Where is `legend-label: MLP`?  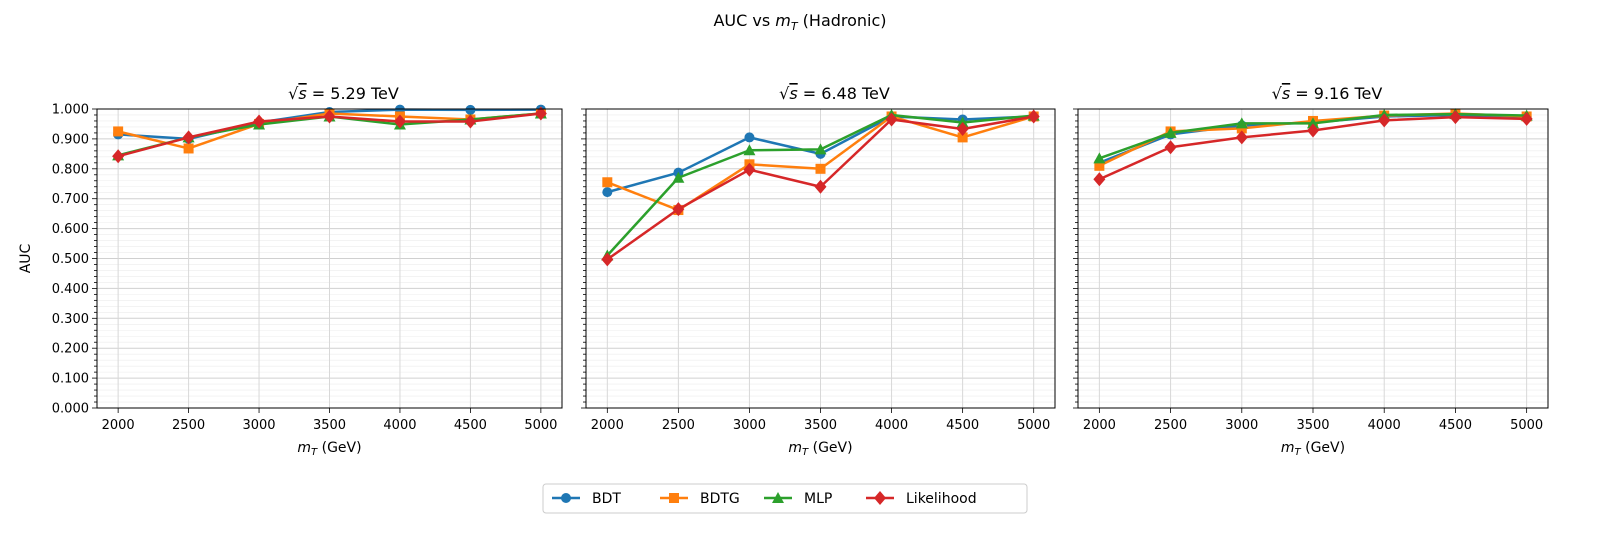
legend-label: MLP is located at coordinates (818, 499).